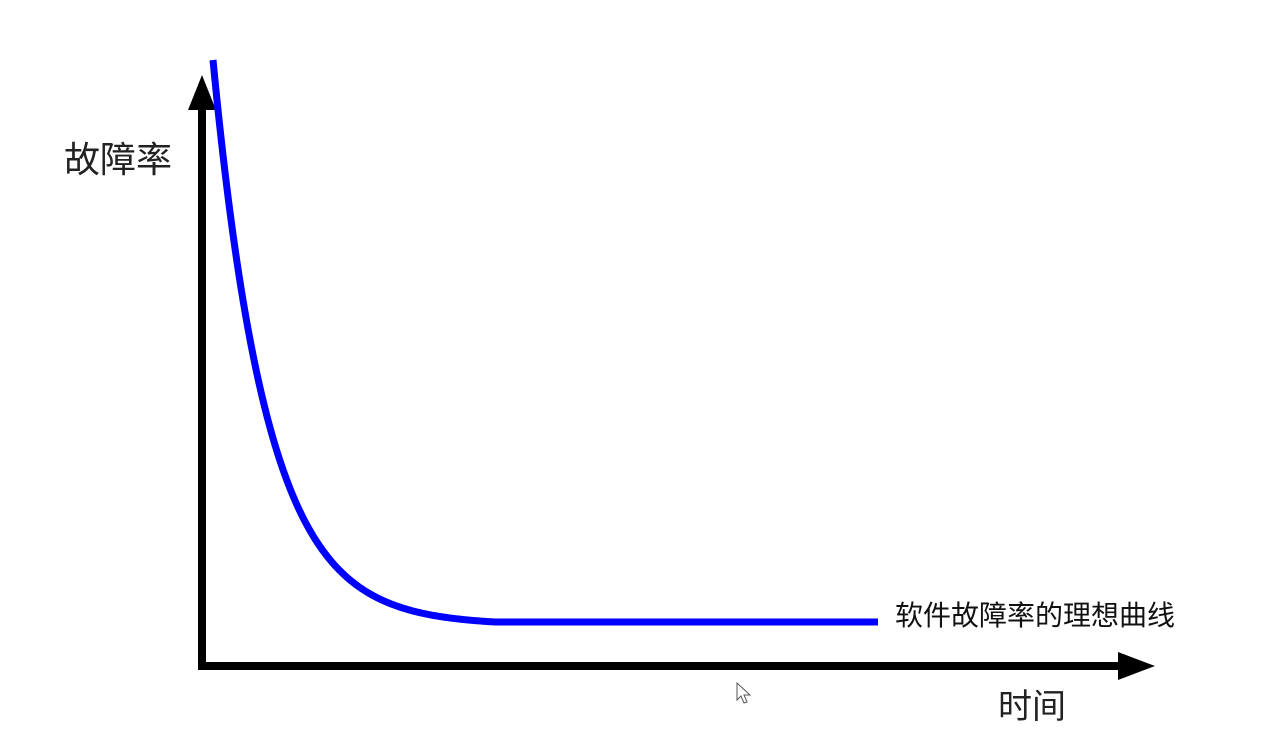 Image resolution: width=1270 pixels, height=754 pixels. I want to click on y-axis-arrow, so click(202, 92).